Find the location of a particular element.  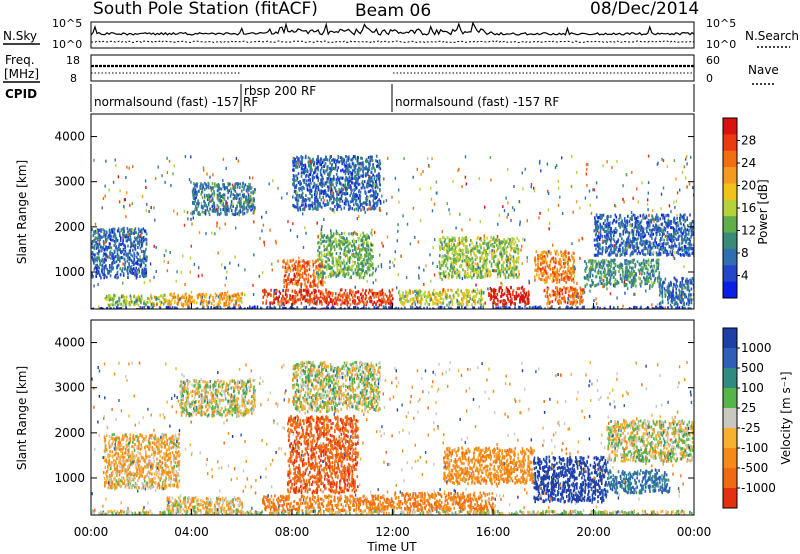

nsky-label: N.Sky is located at coordinates (20, 36).